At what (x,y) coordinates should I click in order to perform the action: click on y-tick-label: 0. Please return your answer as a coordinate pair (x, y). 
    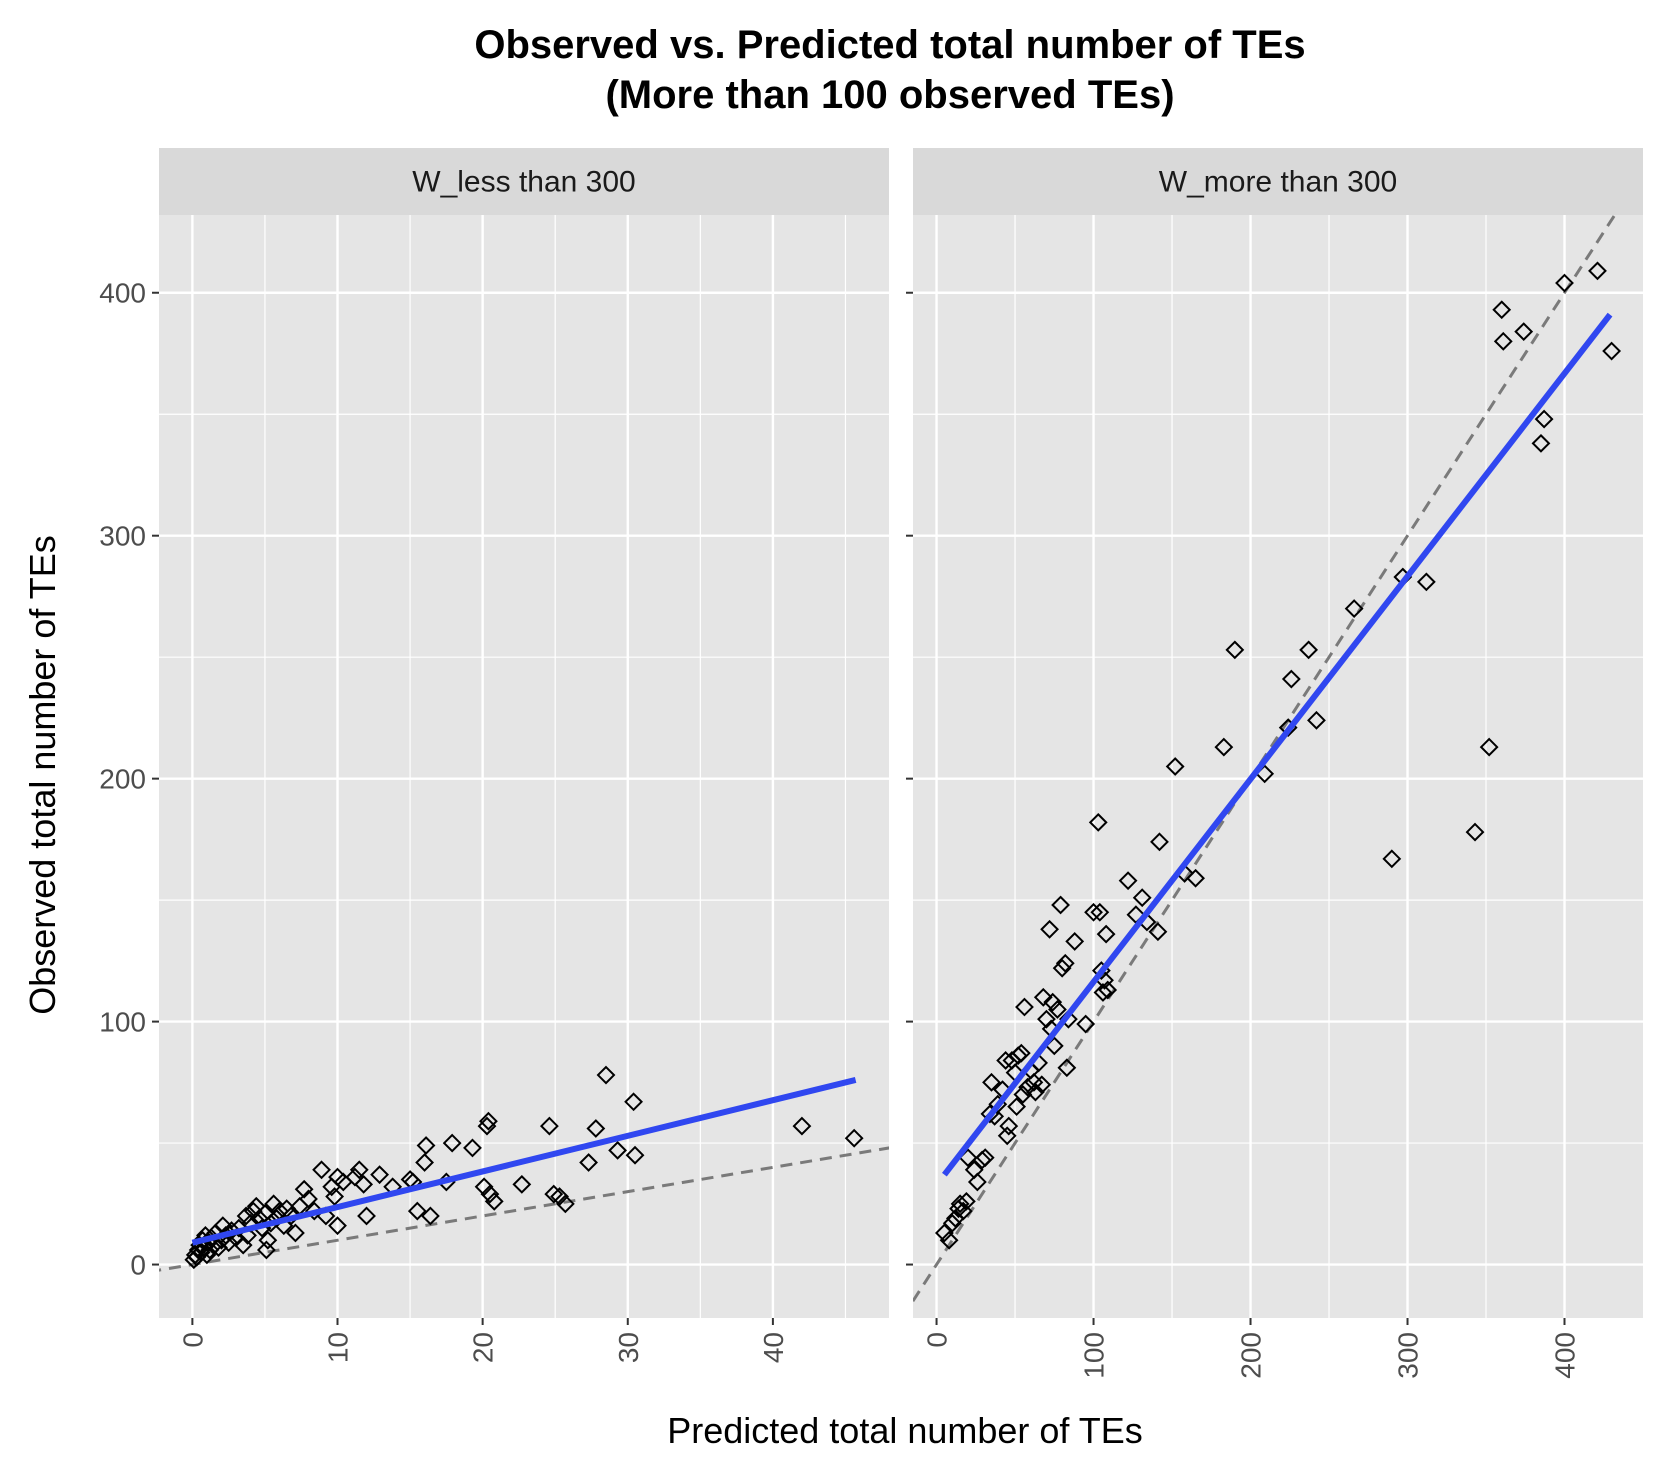
    Looking at the image, I should click on (138, 1265).